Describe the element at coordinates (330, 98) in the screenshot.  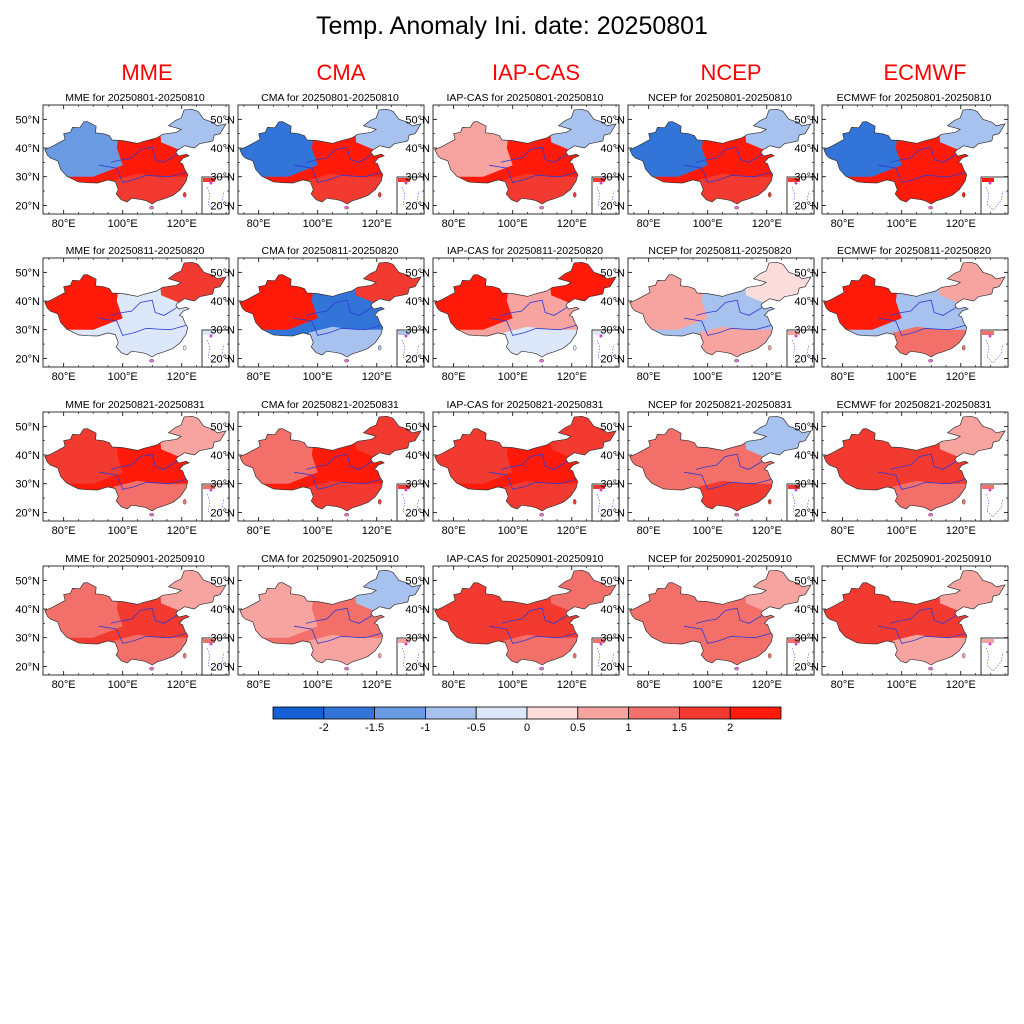
I see `panel-title: CMA for 20250801-20250810` at that location.